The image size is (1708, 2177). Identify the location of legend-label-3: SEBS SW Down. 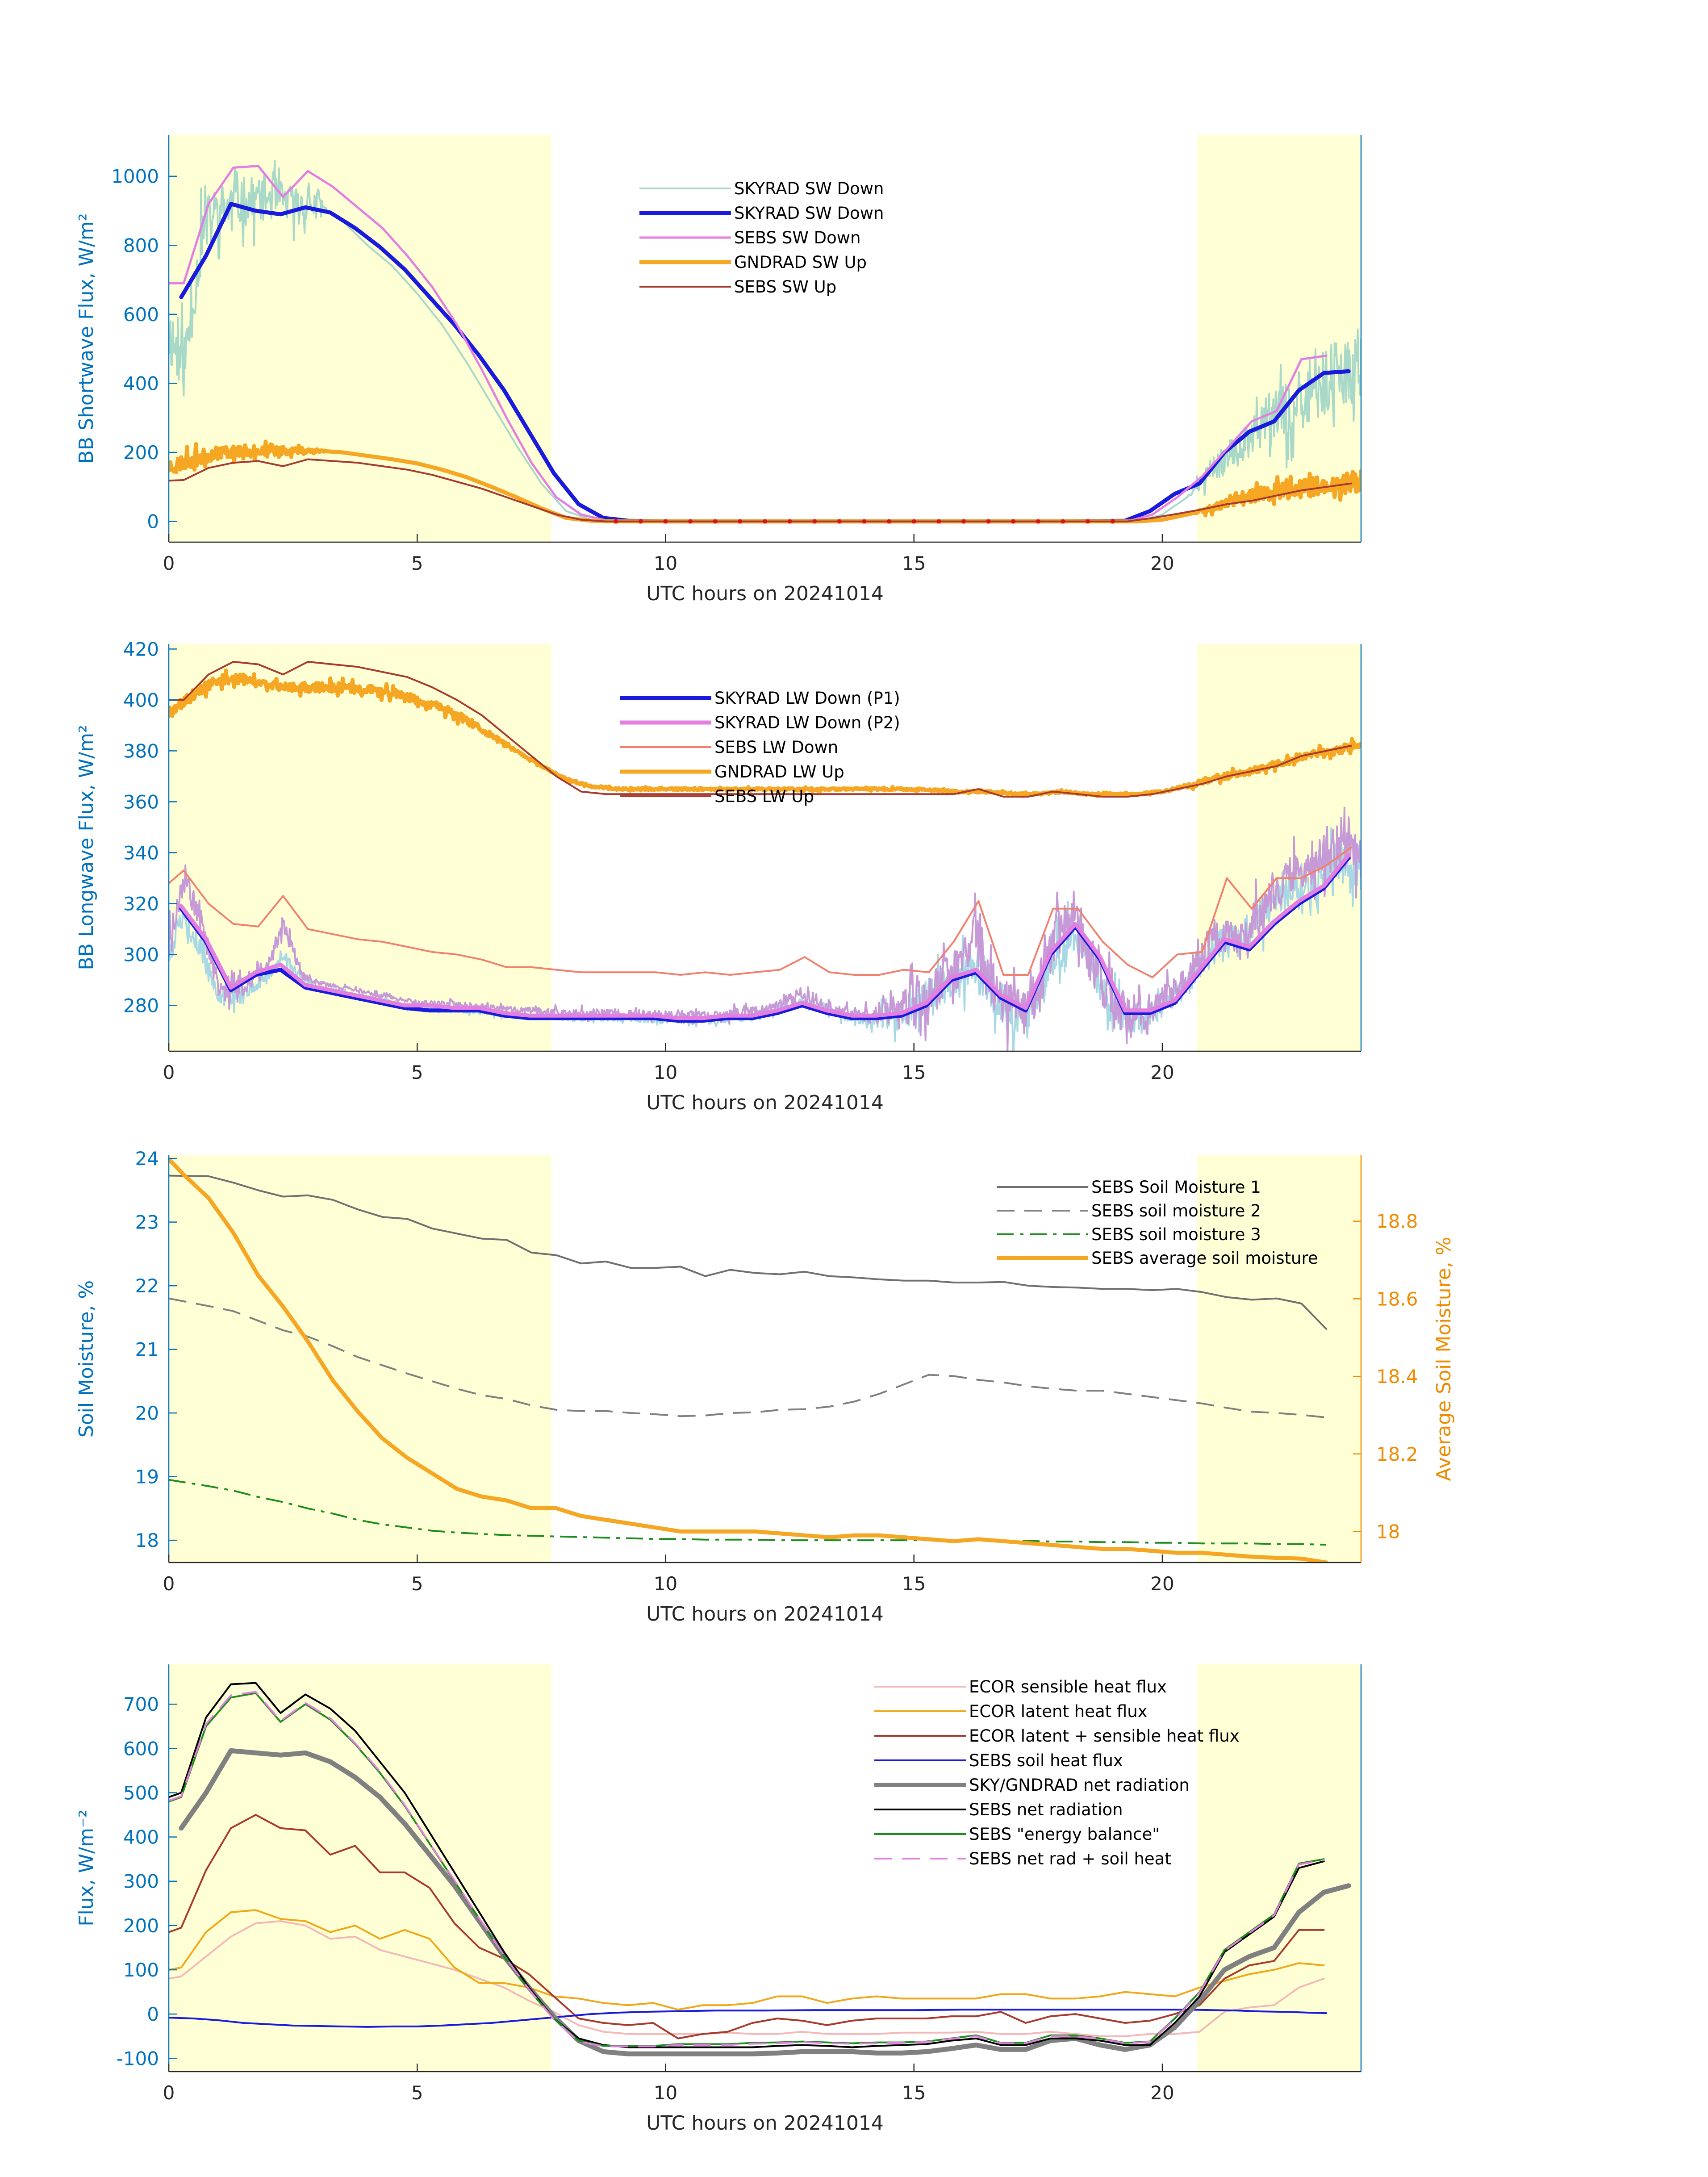
(797, 237).